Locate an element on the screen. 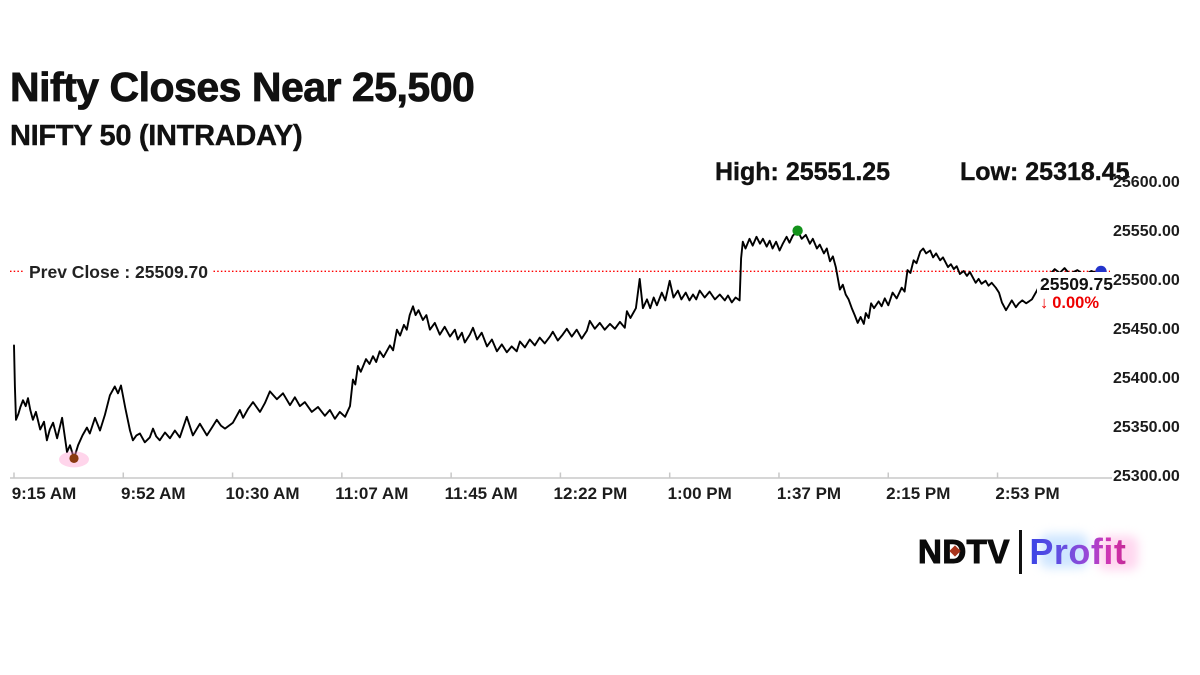 This screenshot has width=1200, height=675. x-axis-label: 1:00 PM is located at coordinates (699, 493).